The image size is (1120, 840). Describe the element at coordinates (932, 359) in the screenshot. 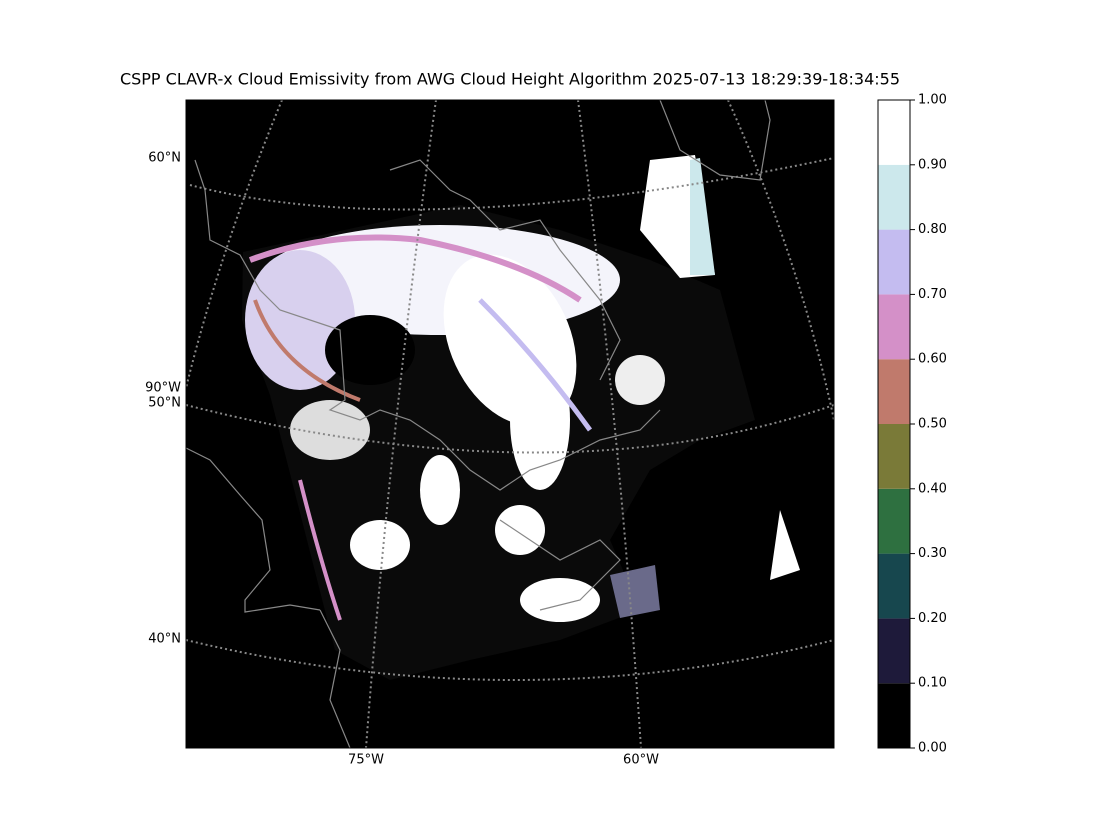

I see `colorbar-tick-label: 0.60` at that location.